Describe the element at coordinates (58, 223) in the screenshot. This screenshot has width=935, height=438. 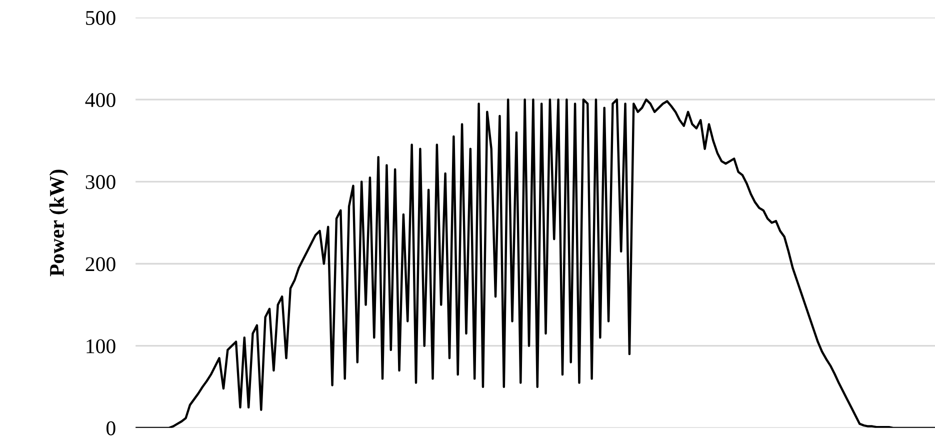
I see `y-axis-title: Power (kW)` at that location.